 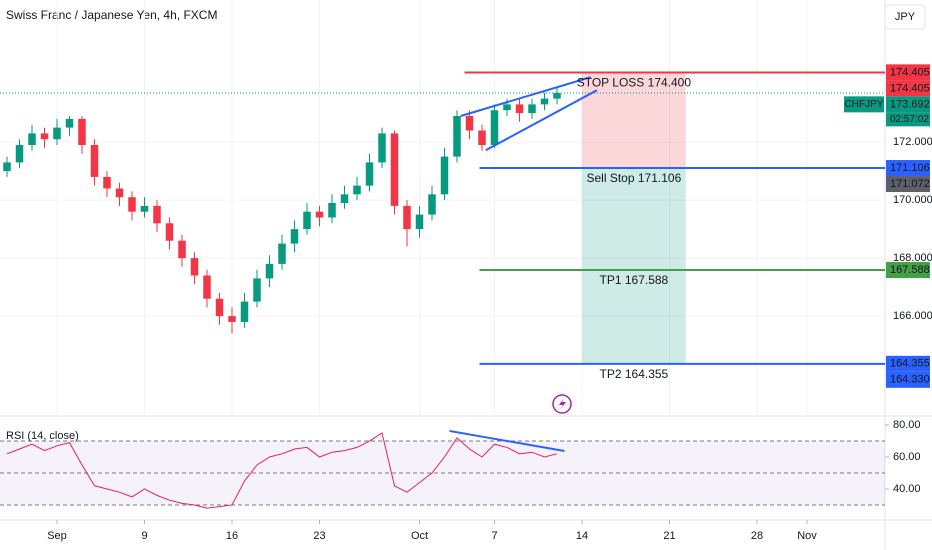 What do you see at coordinates (634, 280) in the screenshot?
I see `level-label: TP1 167.588` at bounding box center [634, 280].